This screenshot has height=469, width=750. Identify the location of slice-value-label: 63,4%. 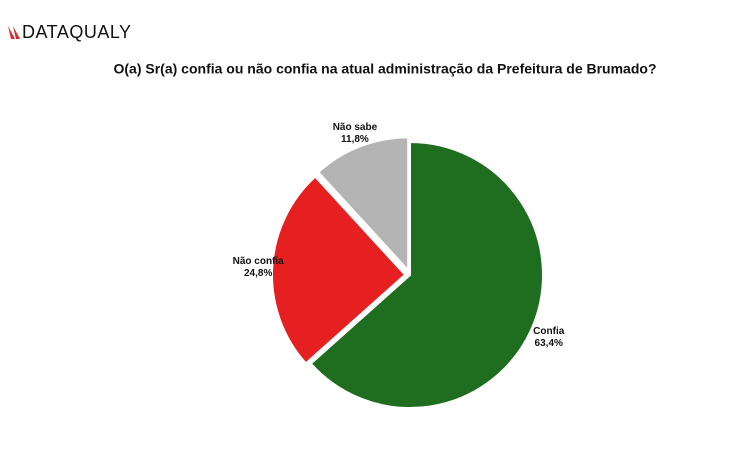
(549, 343).